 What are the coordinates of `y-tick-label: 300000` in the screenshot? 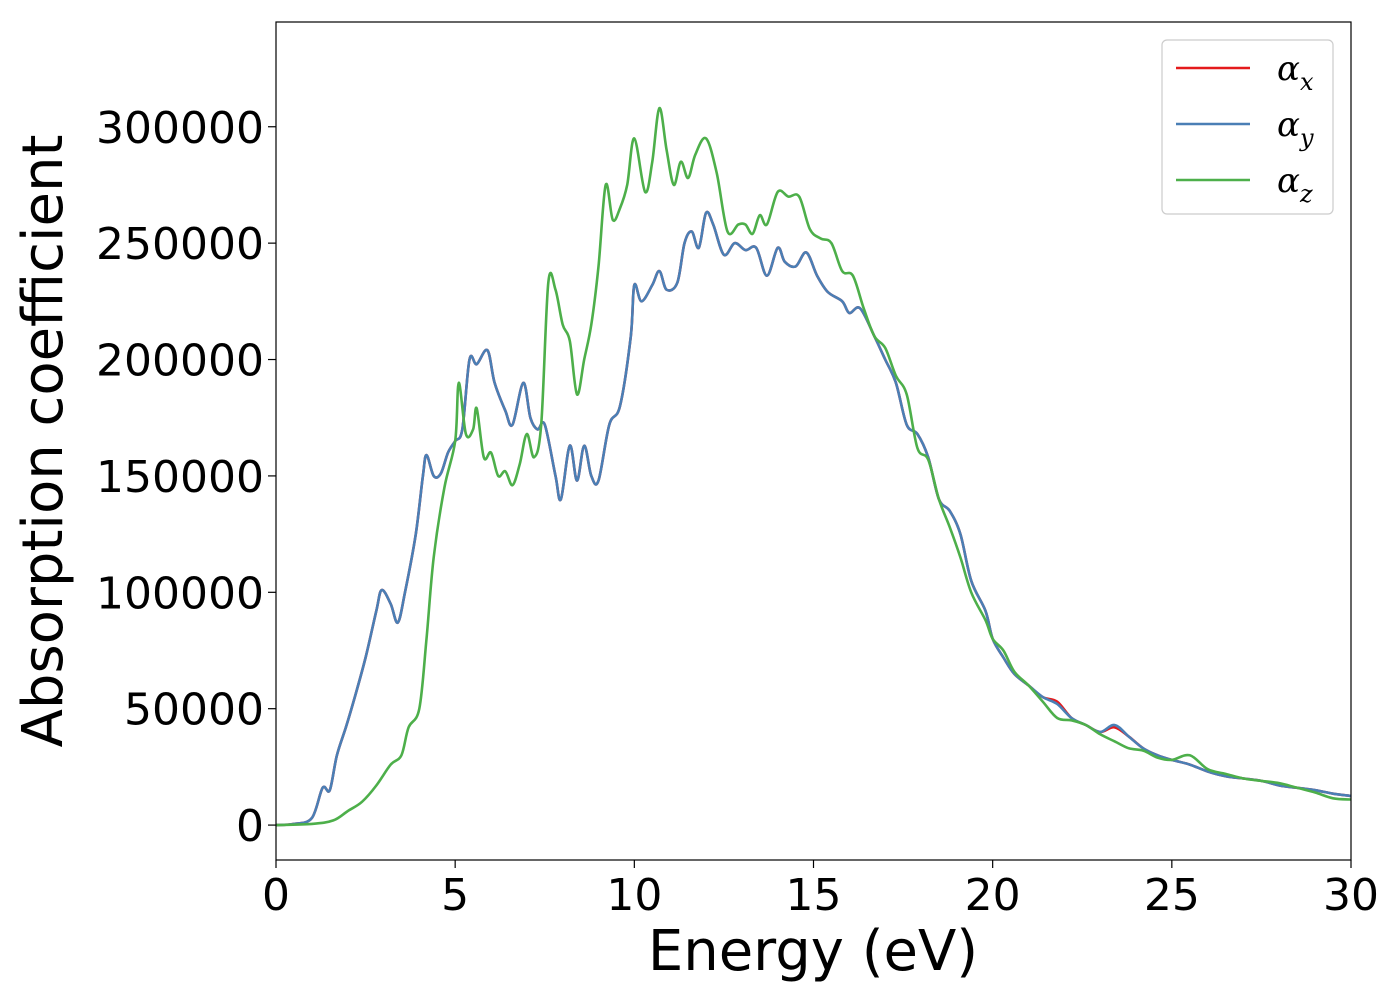 It's located at (180, 128).